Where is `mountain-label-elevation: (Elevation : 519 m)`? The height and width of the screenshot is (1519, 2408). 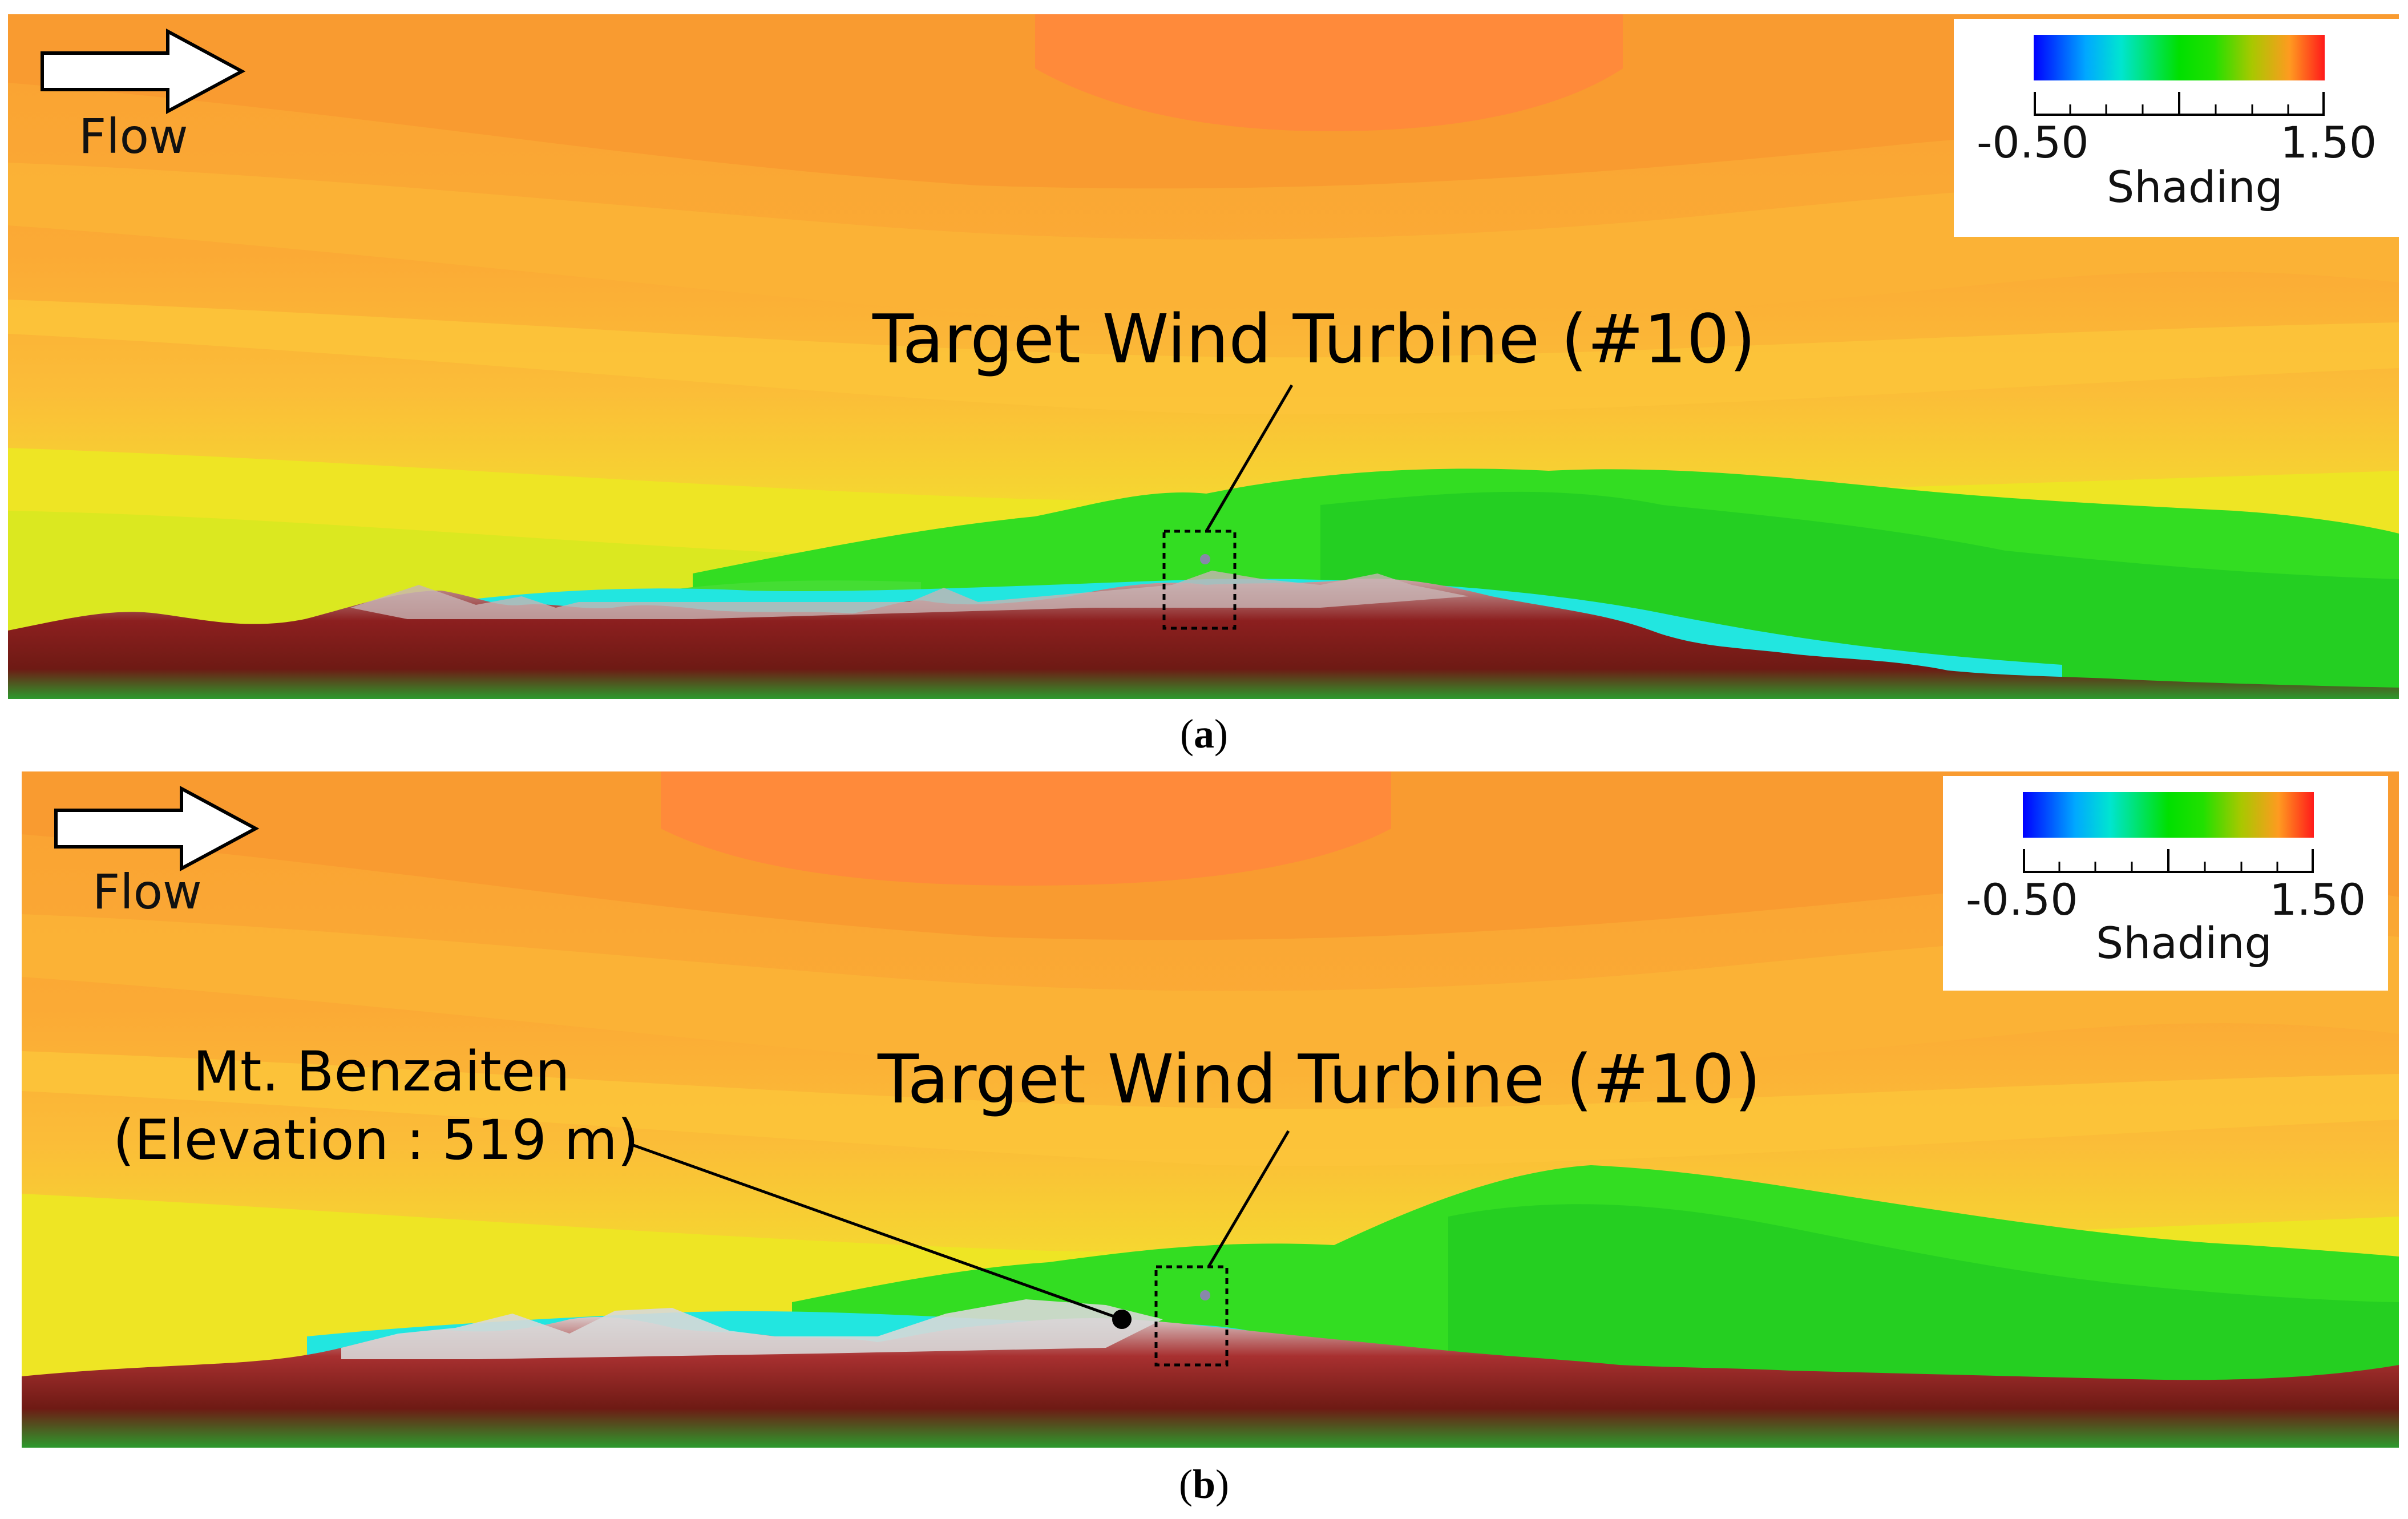 mountain-label-elevation: (Elevation : 519 m) is located at coordinates (376, 1140).